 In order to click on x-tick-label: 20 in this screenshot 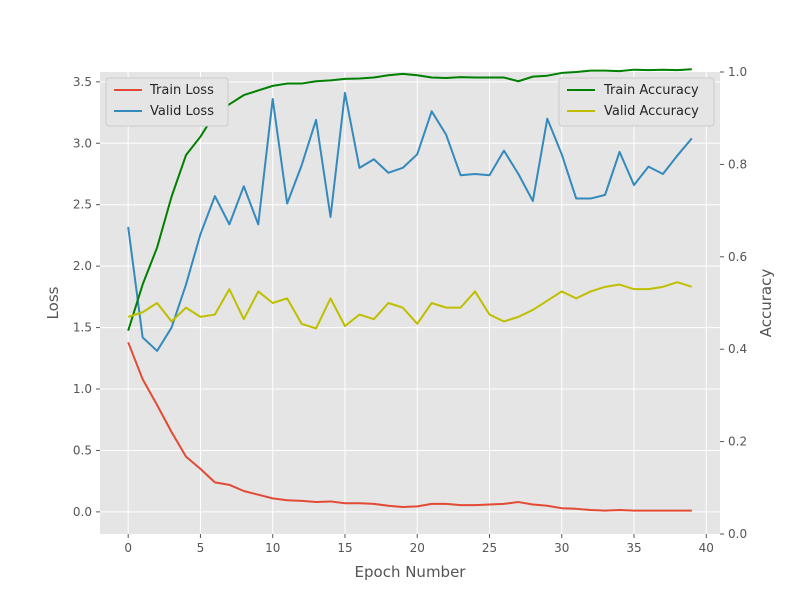, I will do `click(417, 548)`.